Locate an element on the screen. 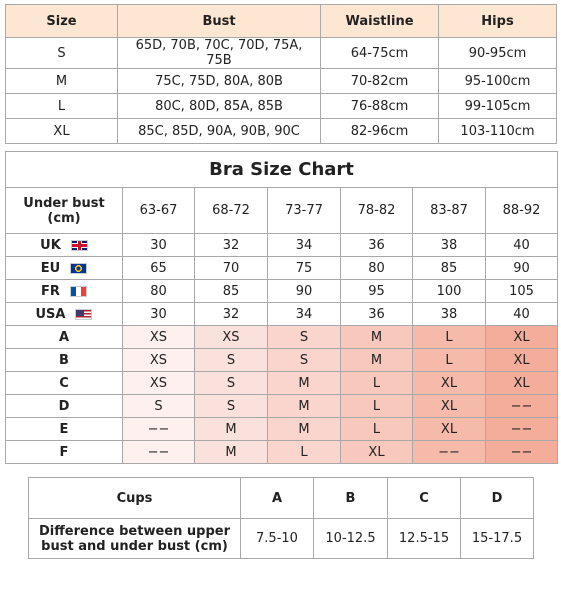  cell-text: 105 is located at coordinates (521, 291).